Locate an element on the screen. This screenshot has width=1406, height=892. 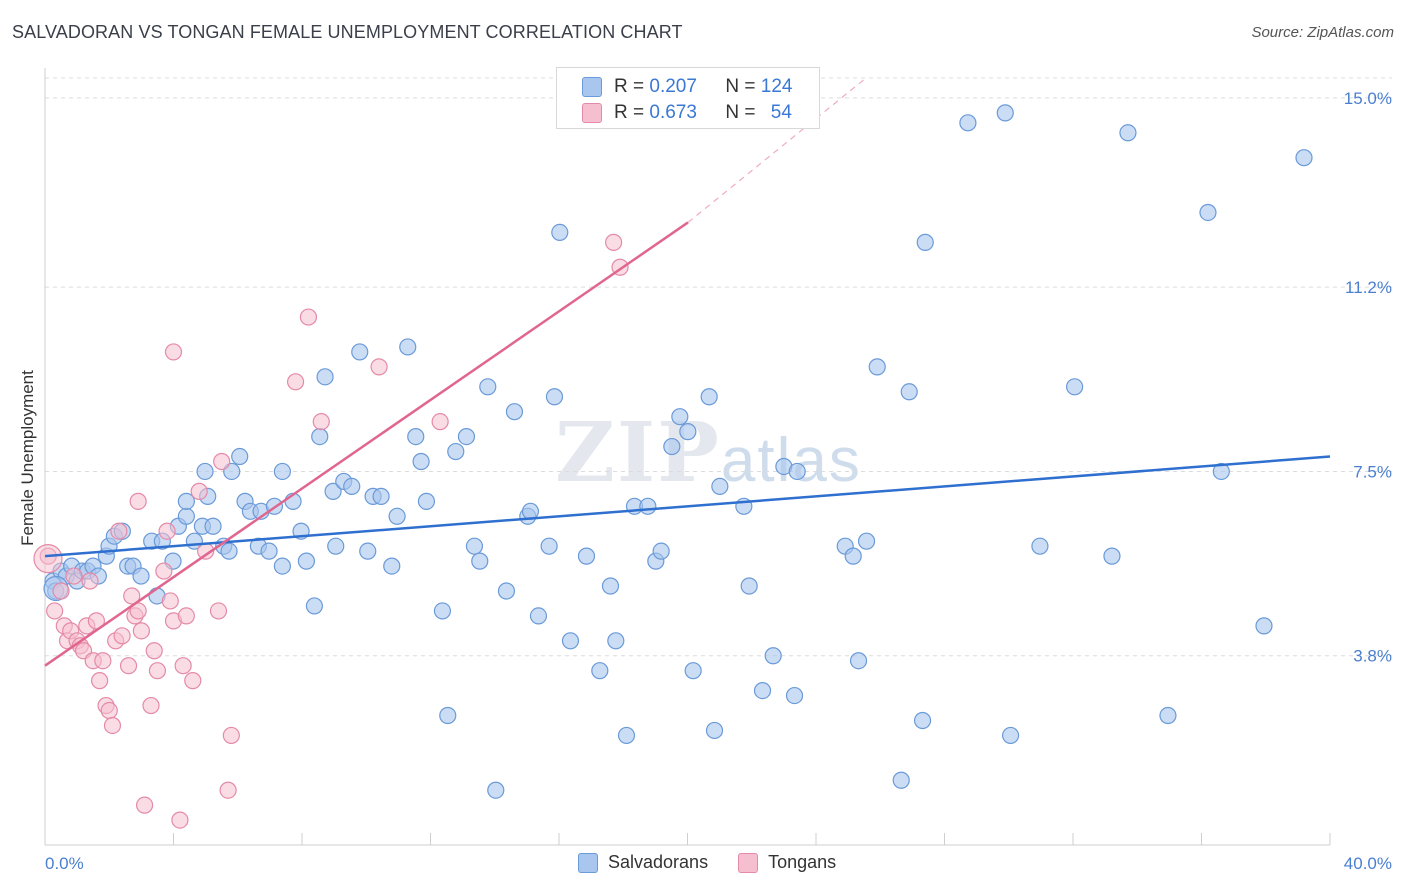
legend-item-salvadorans: Salvadorans is located at coordinates (643, 862).